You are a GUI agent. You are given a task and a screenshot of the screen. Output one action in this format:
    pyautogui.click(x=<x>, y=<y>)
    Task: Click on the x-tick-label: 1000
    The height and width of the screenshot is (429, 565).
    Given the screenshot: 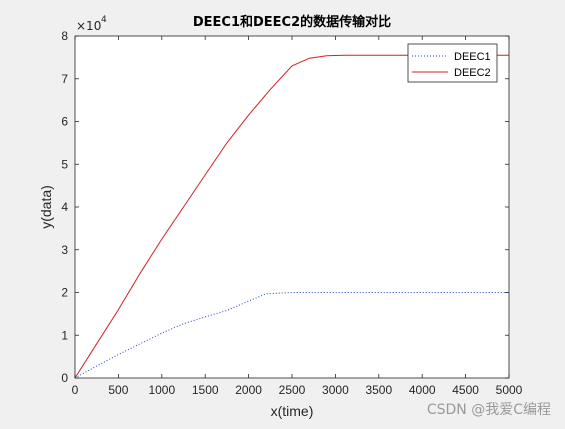 What is the action you would take?
    pyautogui.click(x=161, y=390)
    